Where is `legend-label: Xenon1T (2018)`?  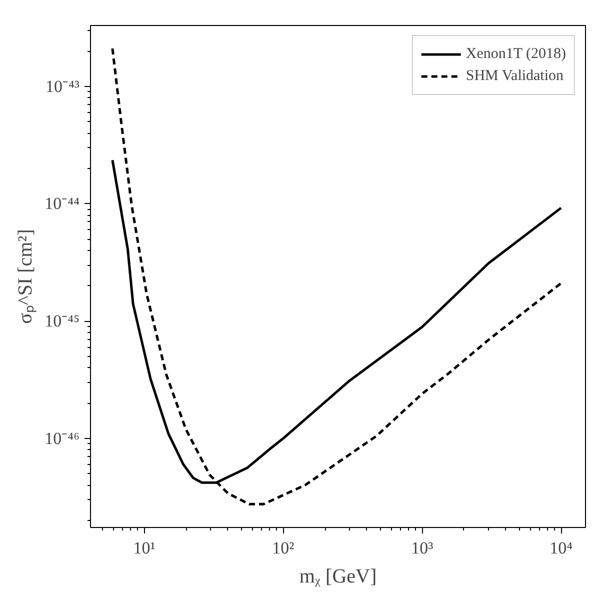 legend-label: Xenon1T (2018) is located at coordinates (516, 54).